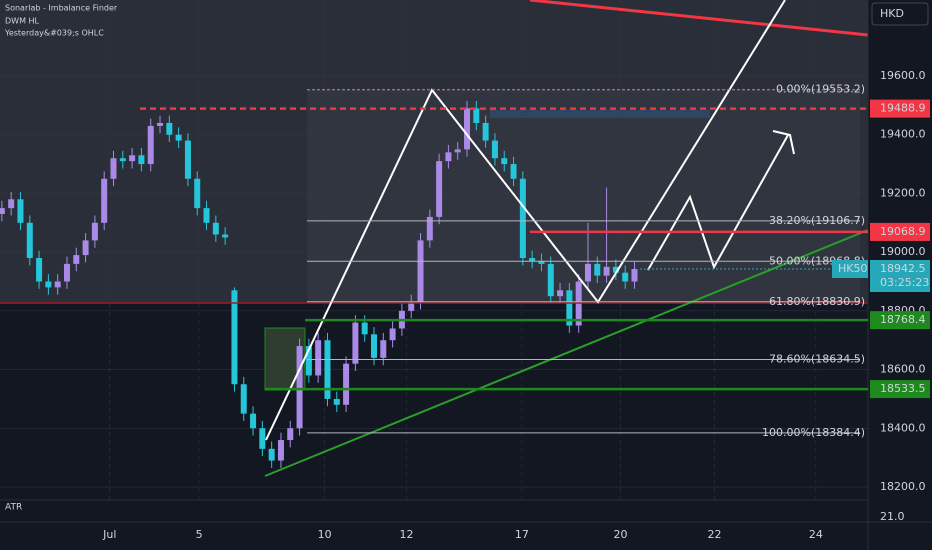  I want to click on fib-label: 100.00%(18384.4), so click(813, 432).